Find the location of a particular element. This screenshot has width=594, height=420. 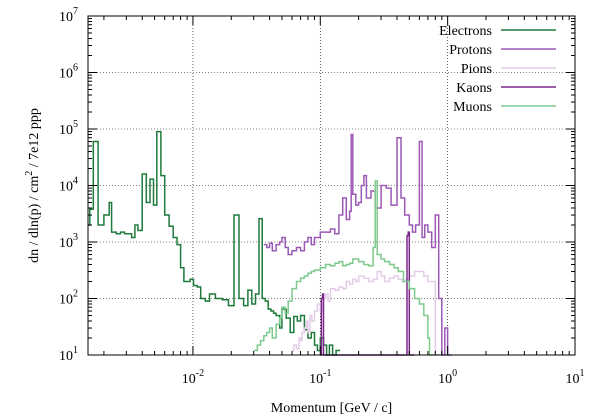

legend-label: Muons is located at coordinates (472, 107).